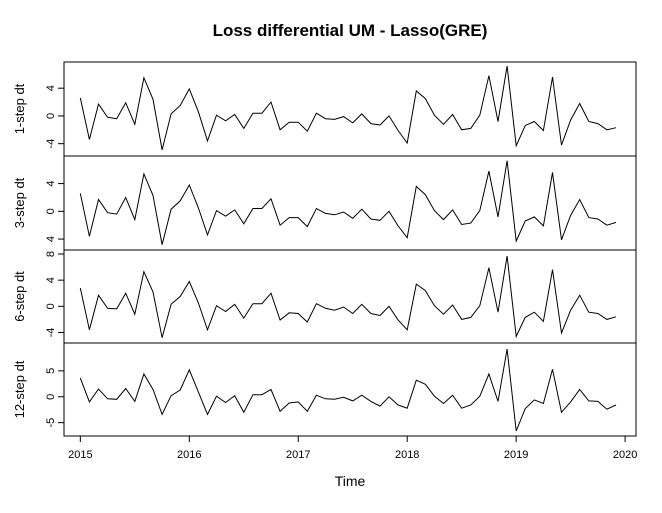 The width and height of the screenshot is (662, 513). What do you see at coordinates (51, 371) in the screenshot?
I see `y-tick-label: 5` at bounding box center [51, 371].